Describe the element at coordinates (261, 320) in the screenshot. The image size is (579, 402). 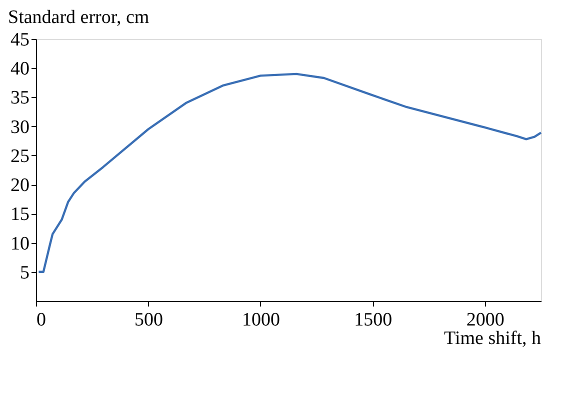
I see `x-tick-label: 1000` at that location.